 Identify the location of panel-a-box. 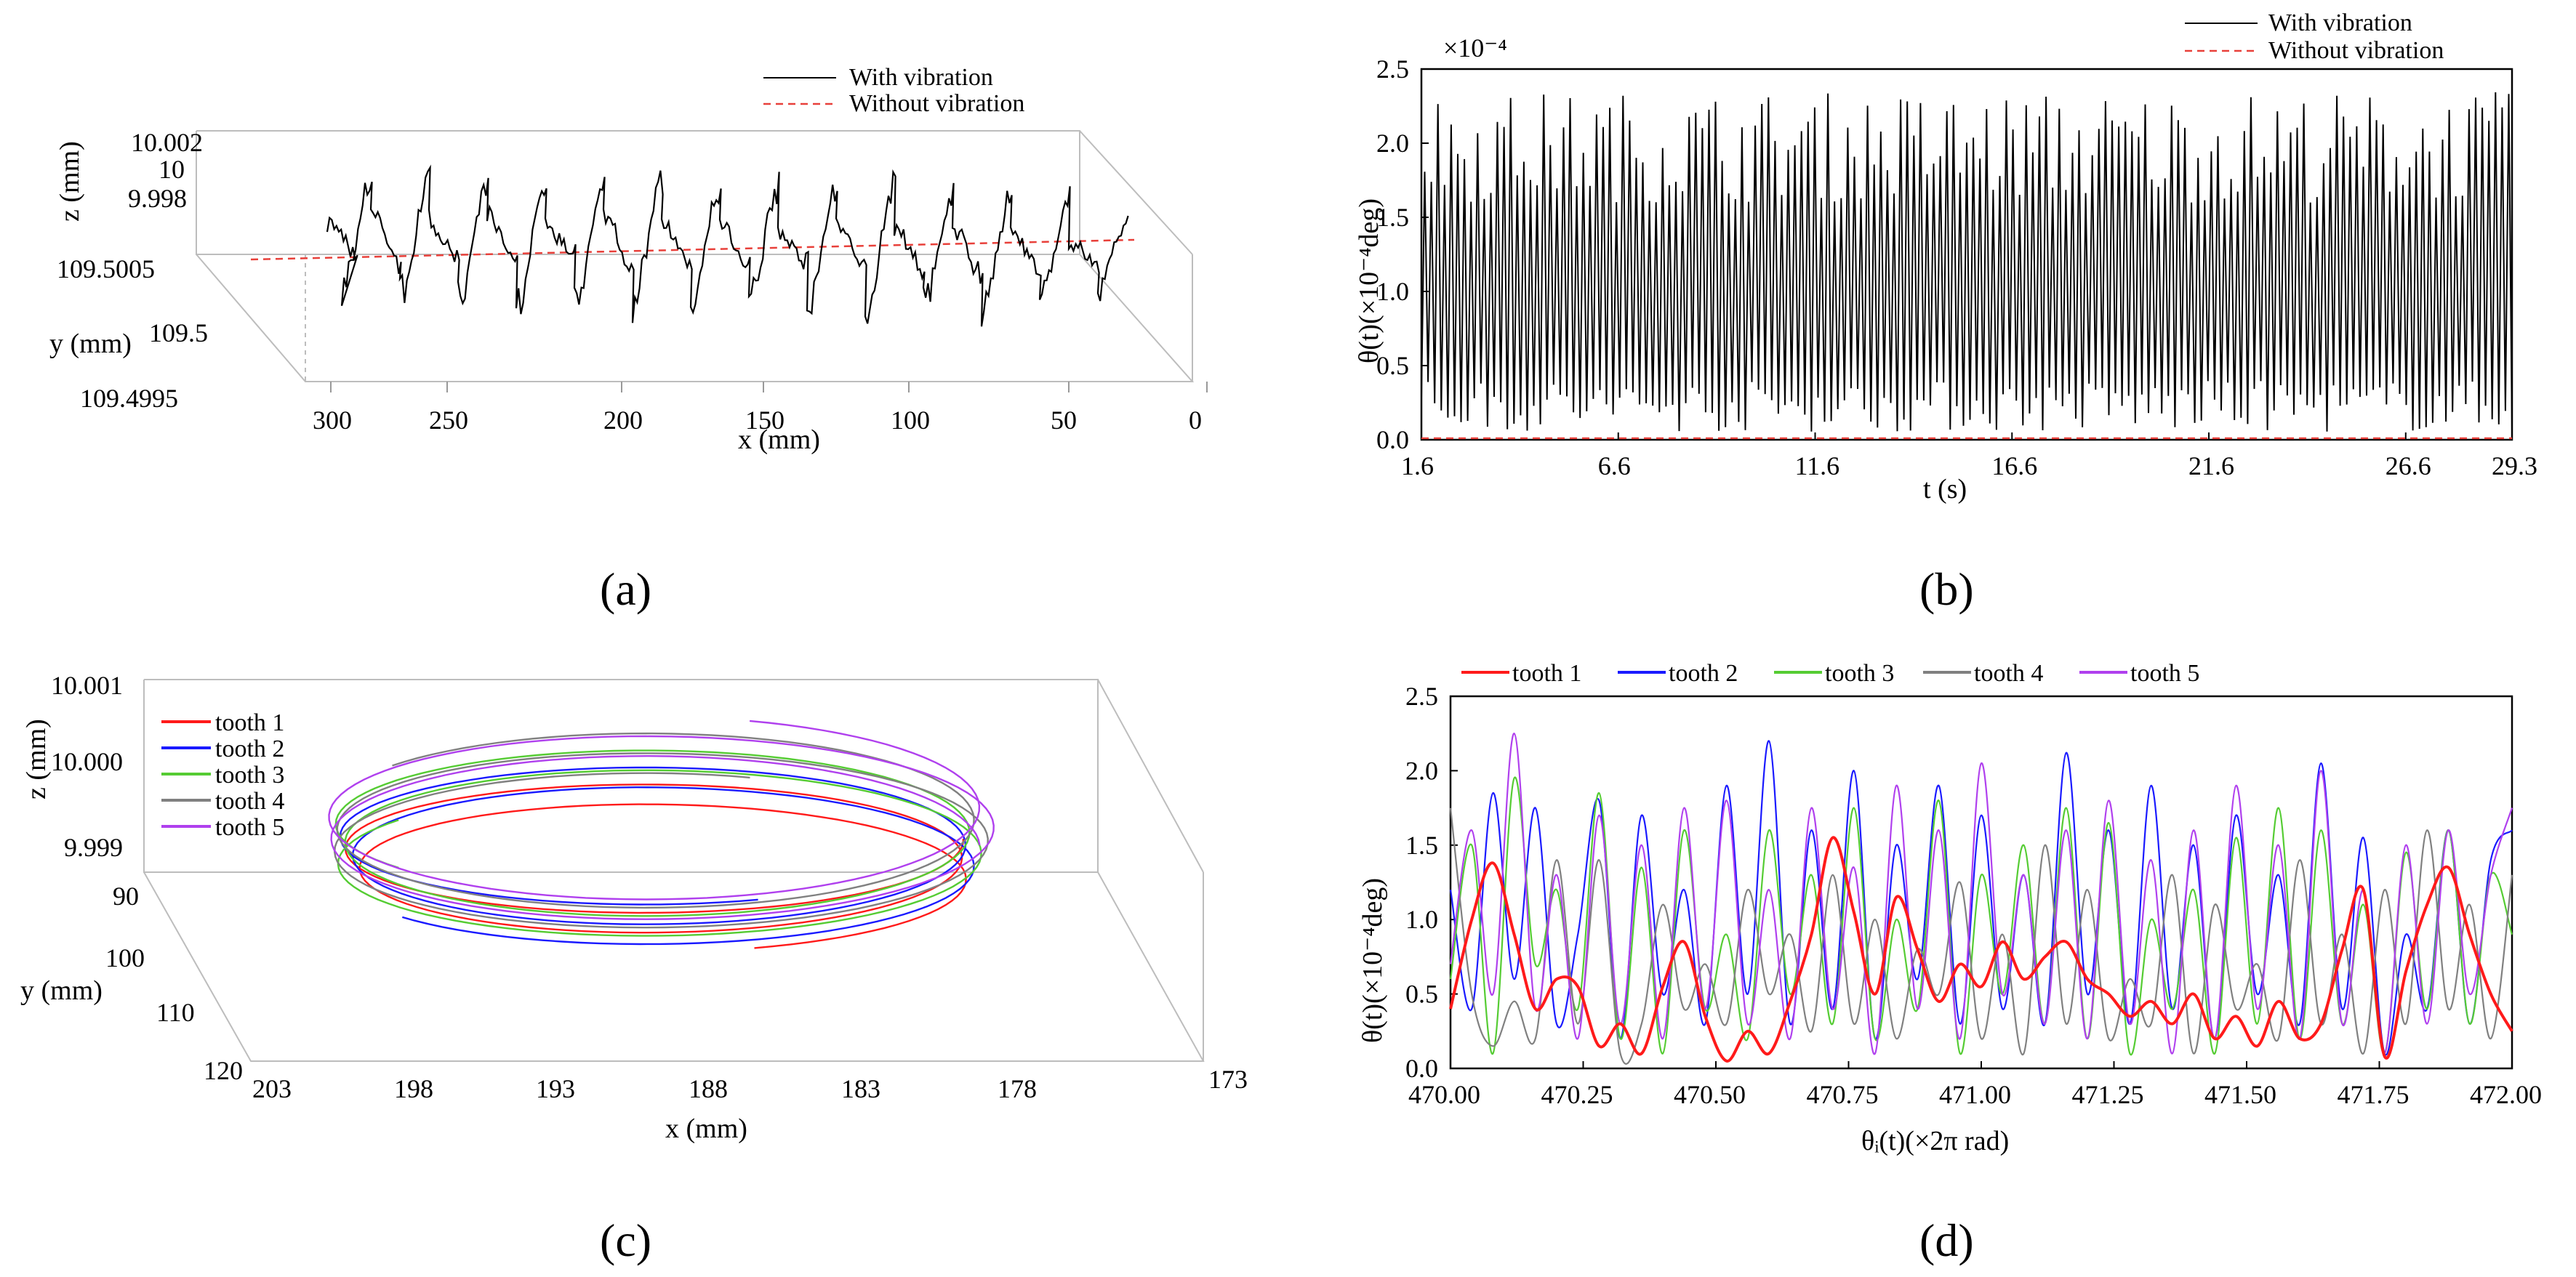
(695, 256).